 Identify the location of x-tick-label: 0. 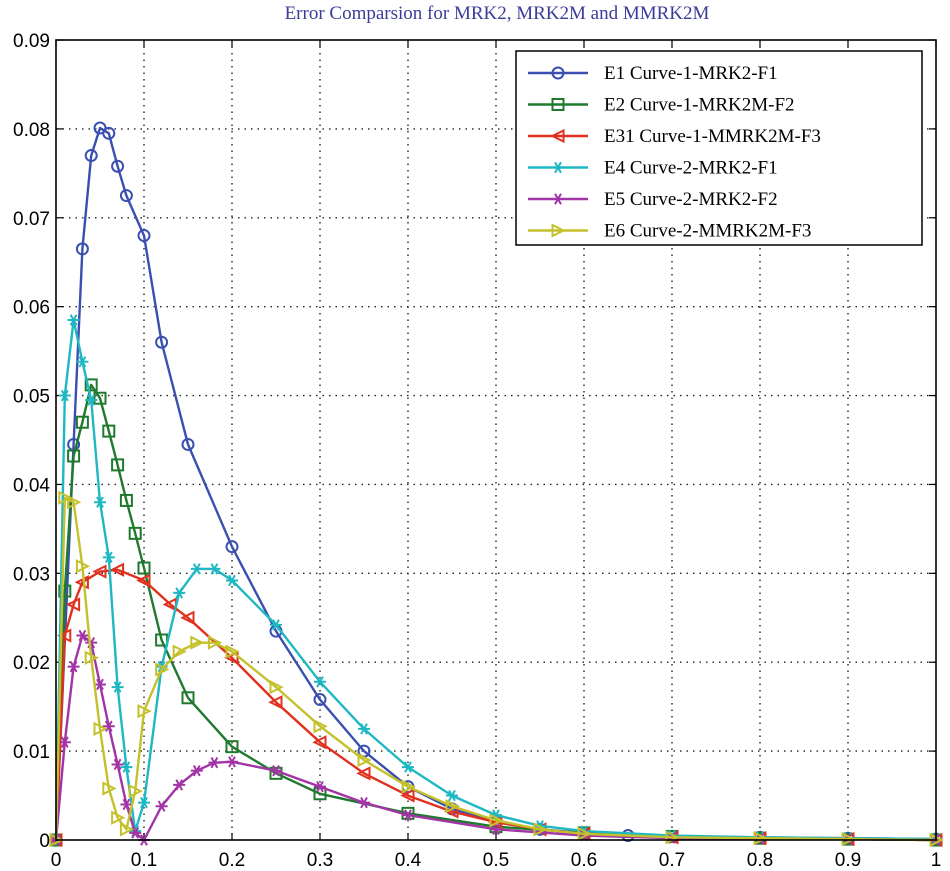
(56, 860).